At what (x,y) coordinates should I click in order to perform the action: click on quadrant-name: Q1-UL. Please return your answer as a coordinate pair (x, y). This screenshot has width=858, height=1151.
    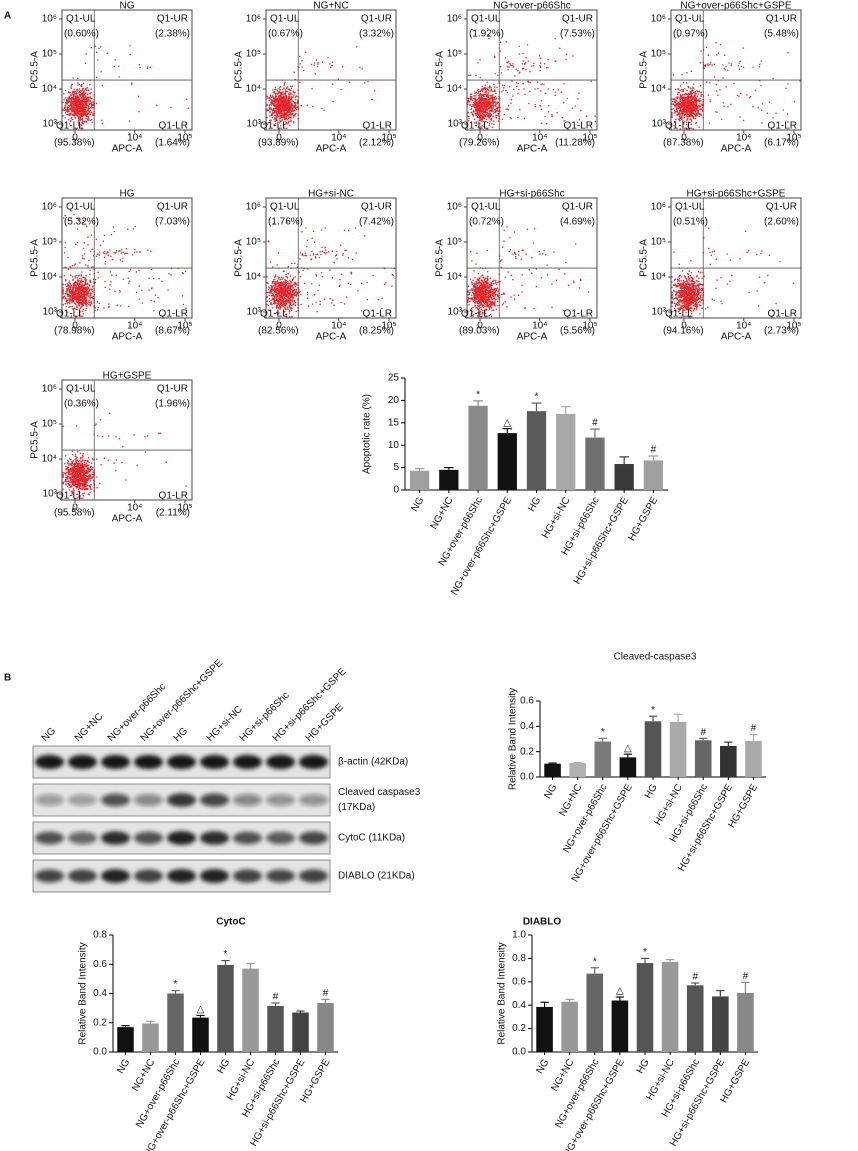
    Looking at the image, I should click on (81, 207).